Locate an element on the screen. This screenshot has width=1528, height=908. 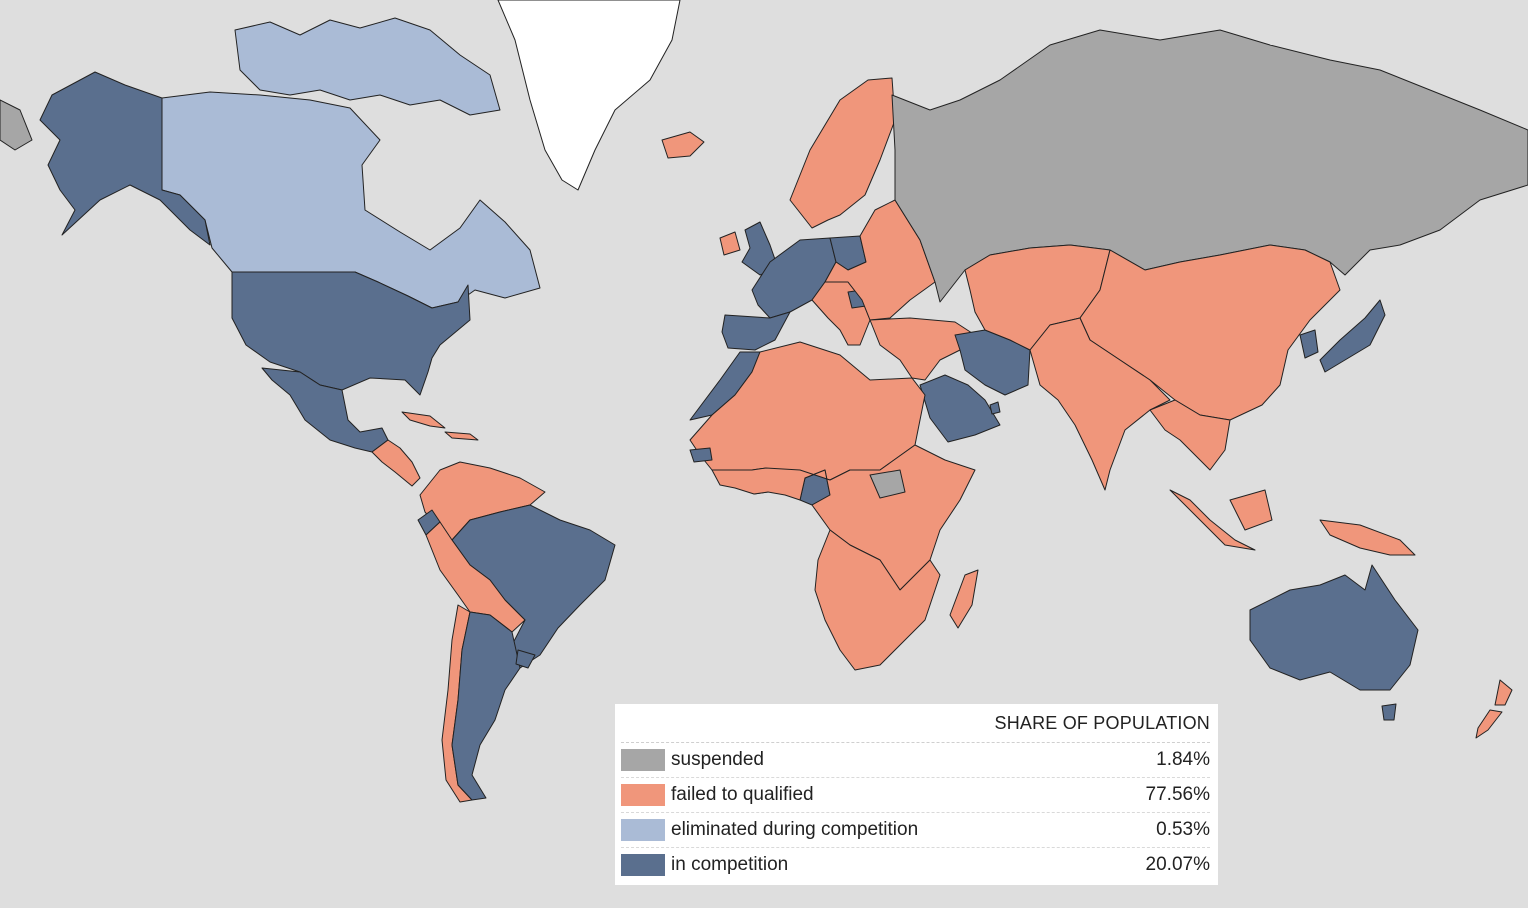
legend-header: SHARE OF POPULATION is located at coordinates (915, 723).